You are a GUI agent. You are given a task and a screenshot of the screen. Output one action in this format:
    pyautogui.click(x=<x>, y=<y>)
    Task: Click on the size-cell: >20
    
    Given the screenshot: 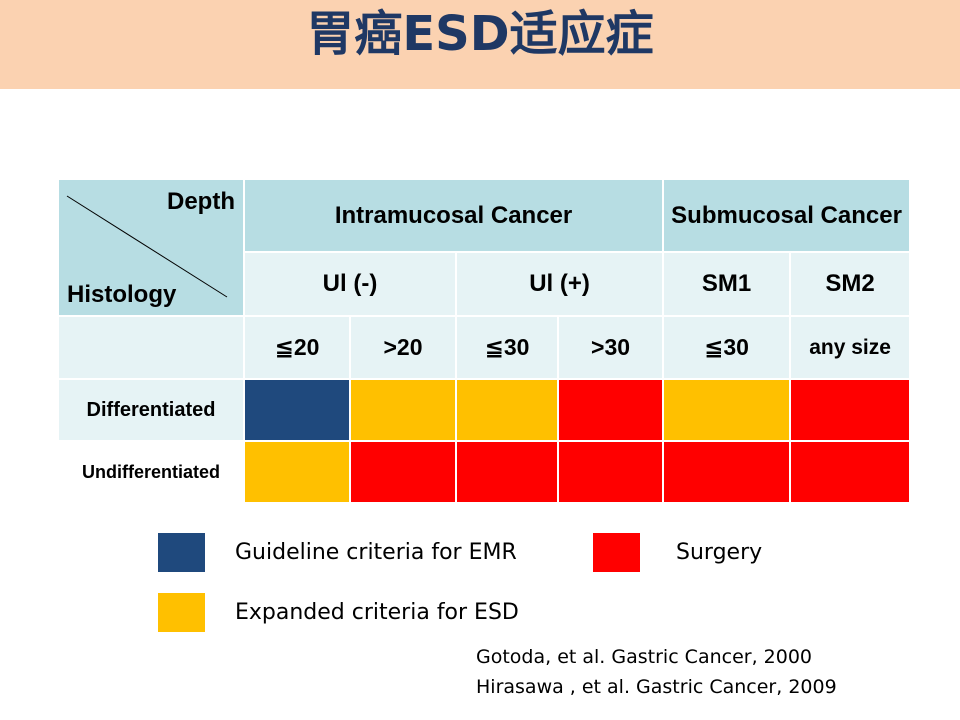 What is the action you would take?
    pyautogui.click(x=403, y=347)
    